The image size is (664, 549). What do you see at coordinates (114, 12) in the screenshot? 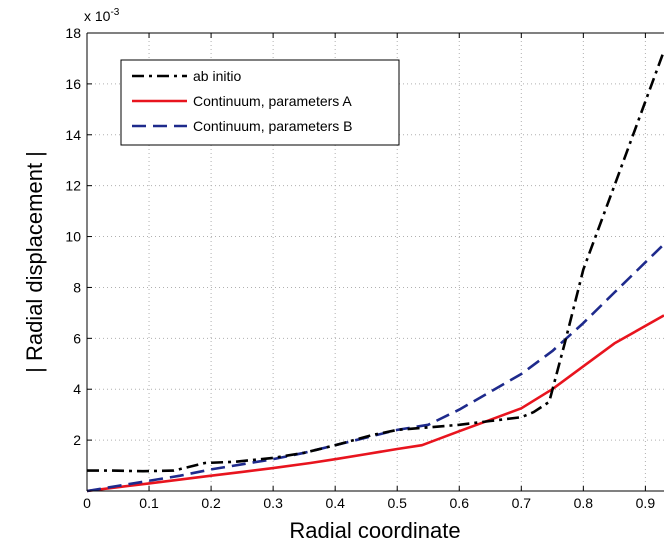
I see `y-multiplier-exponent: -3` at bounding box center [114, 12].